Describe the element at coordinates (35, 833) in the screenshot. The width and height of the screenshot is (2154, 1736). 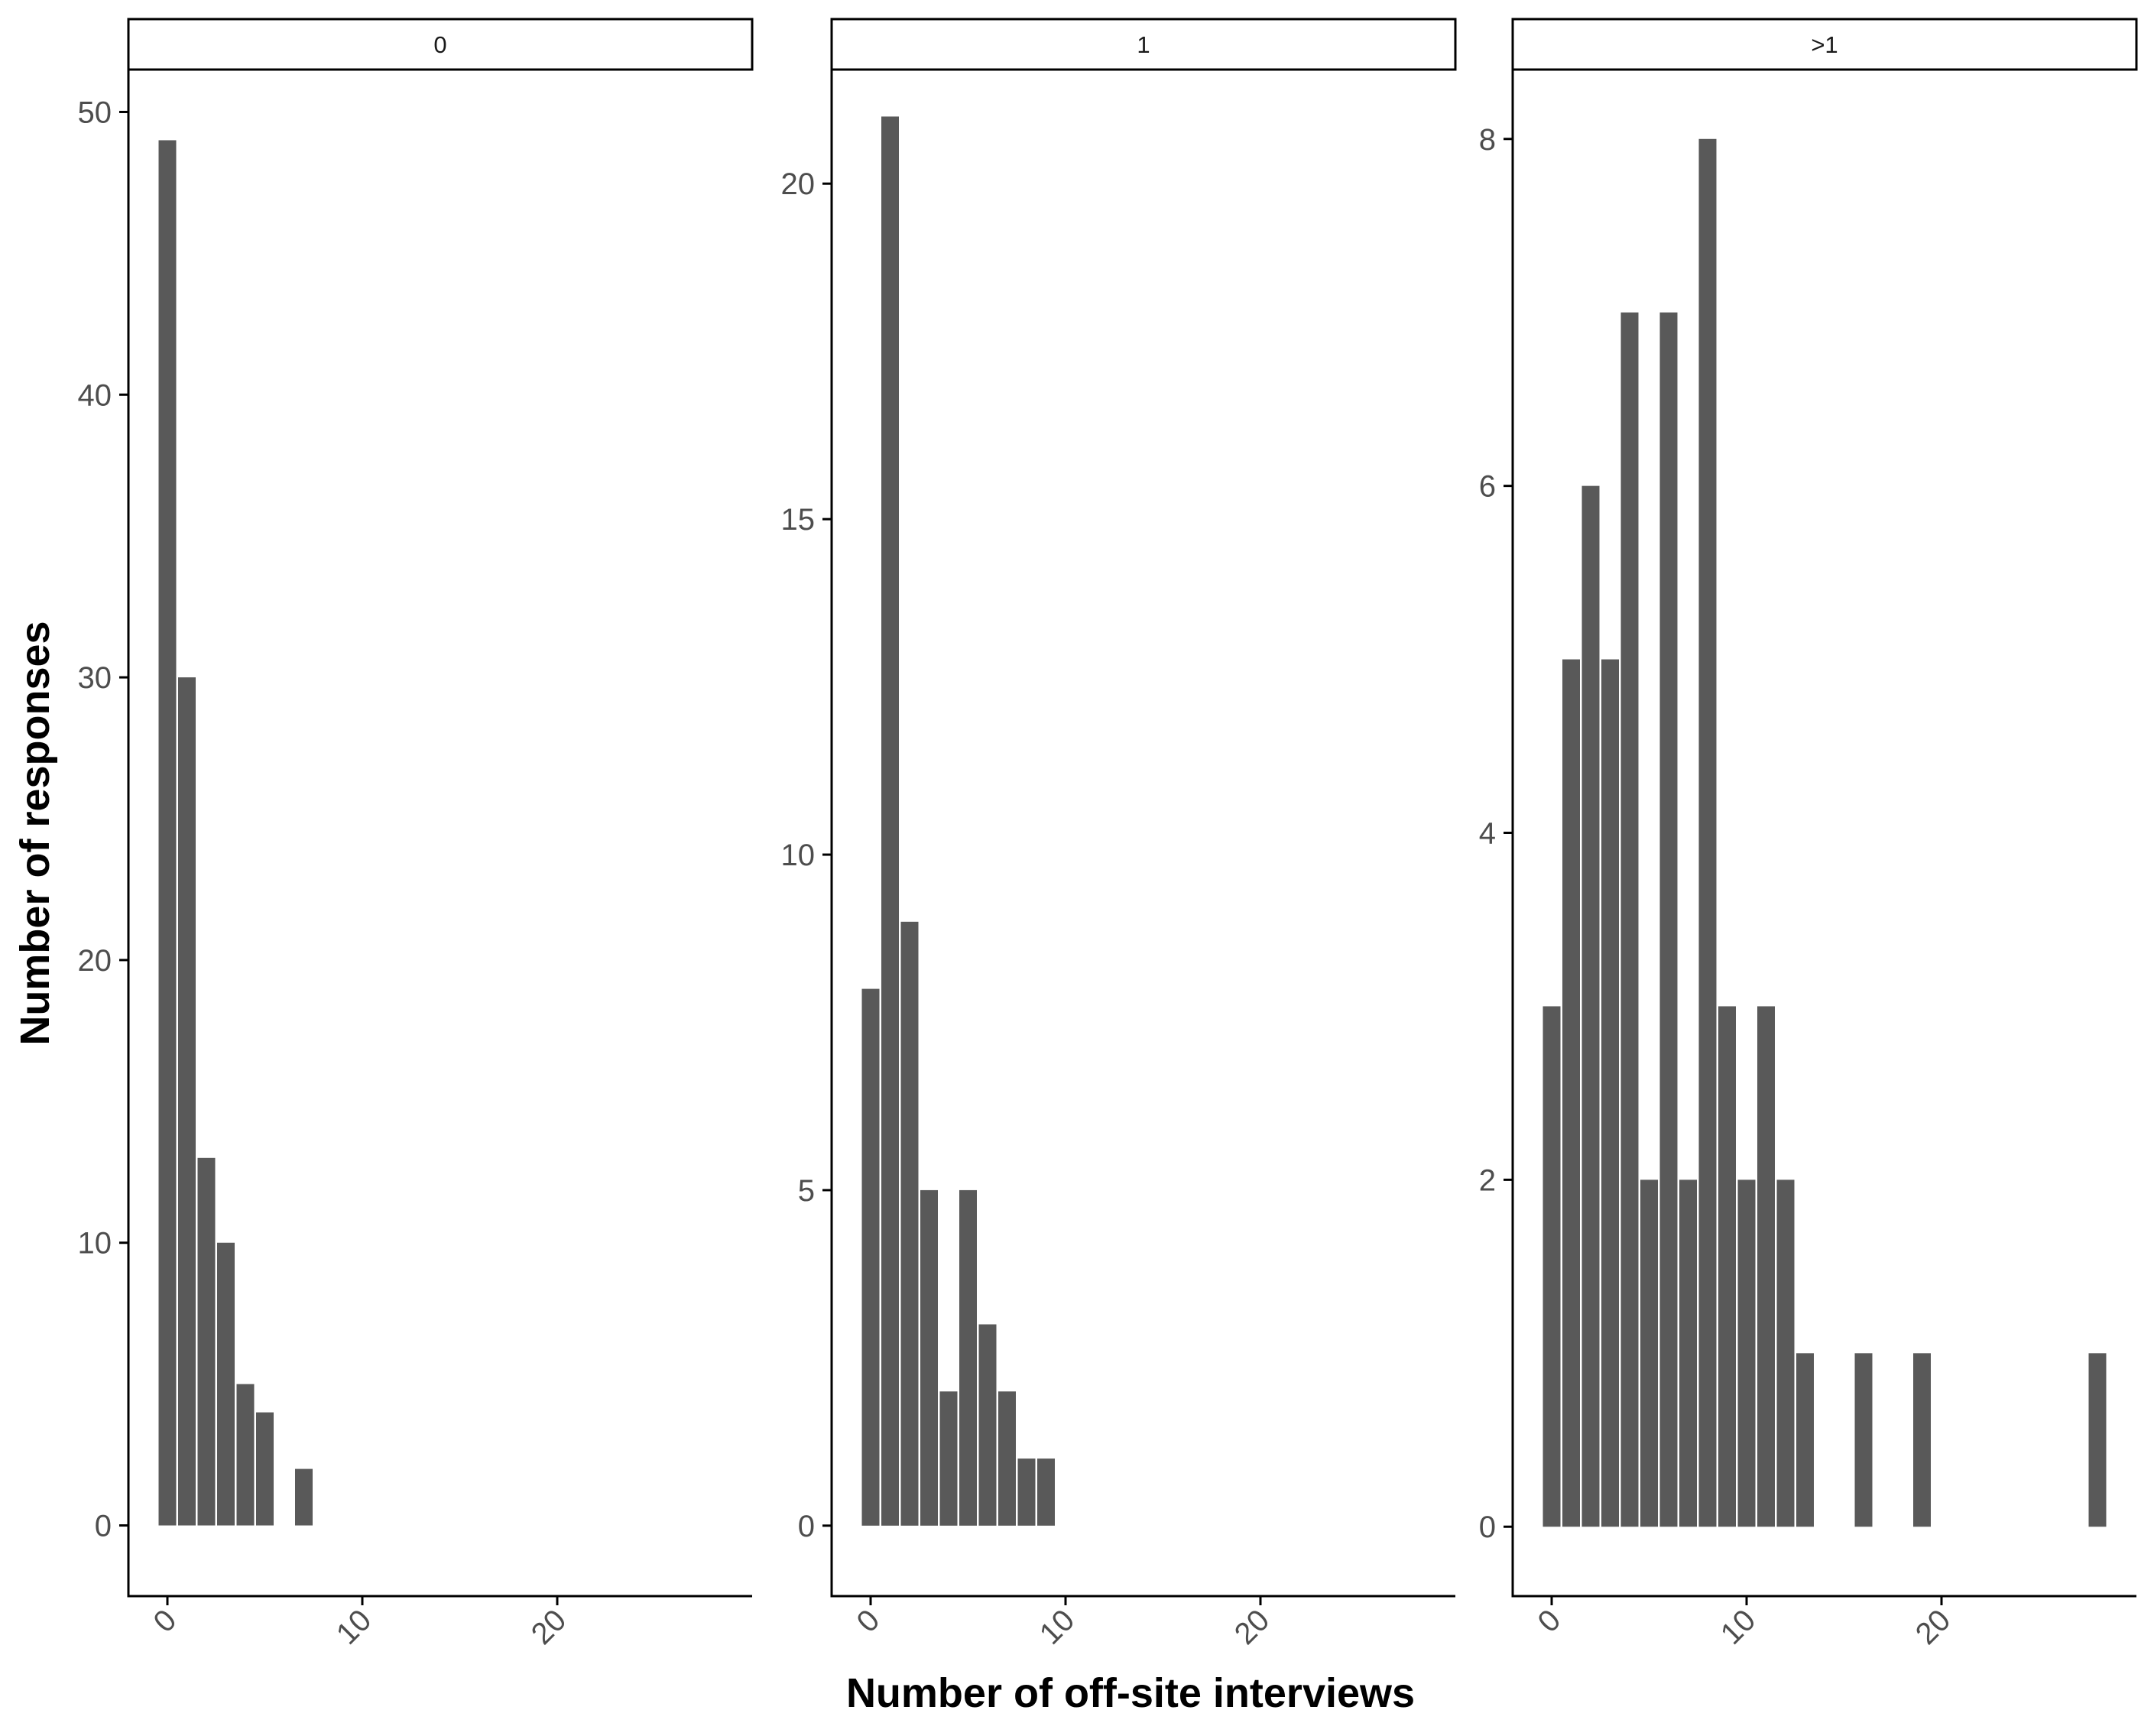
I see `y-axis-title: Number of responses` at that location.